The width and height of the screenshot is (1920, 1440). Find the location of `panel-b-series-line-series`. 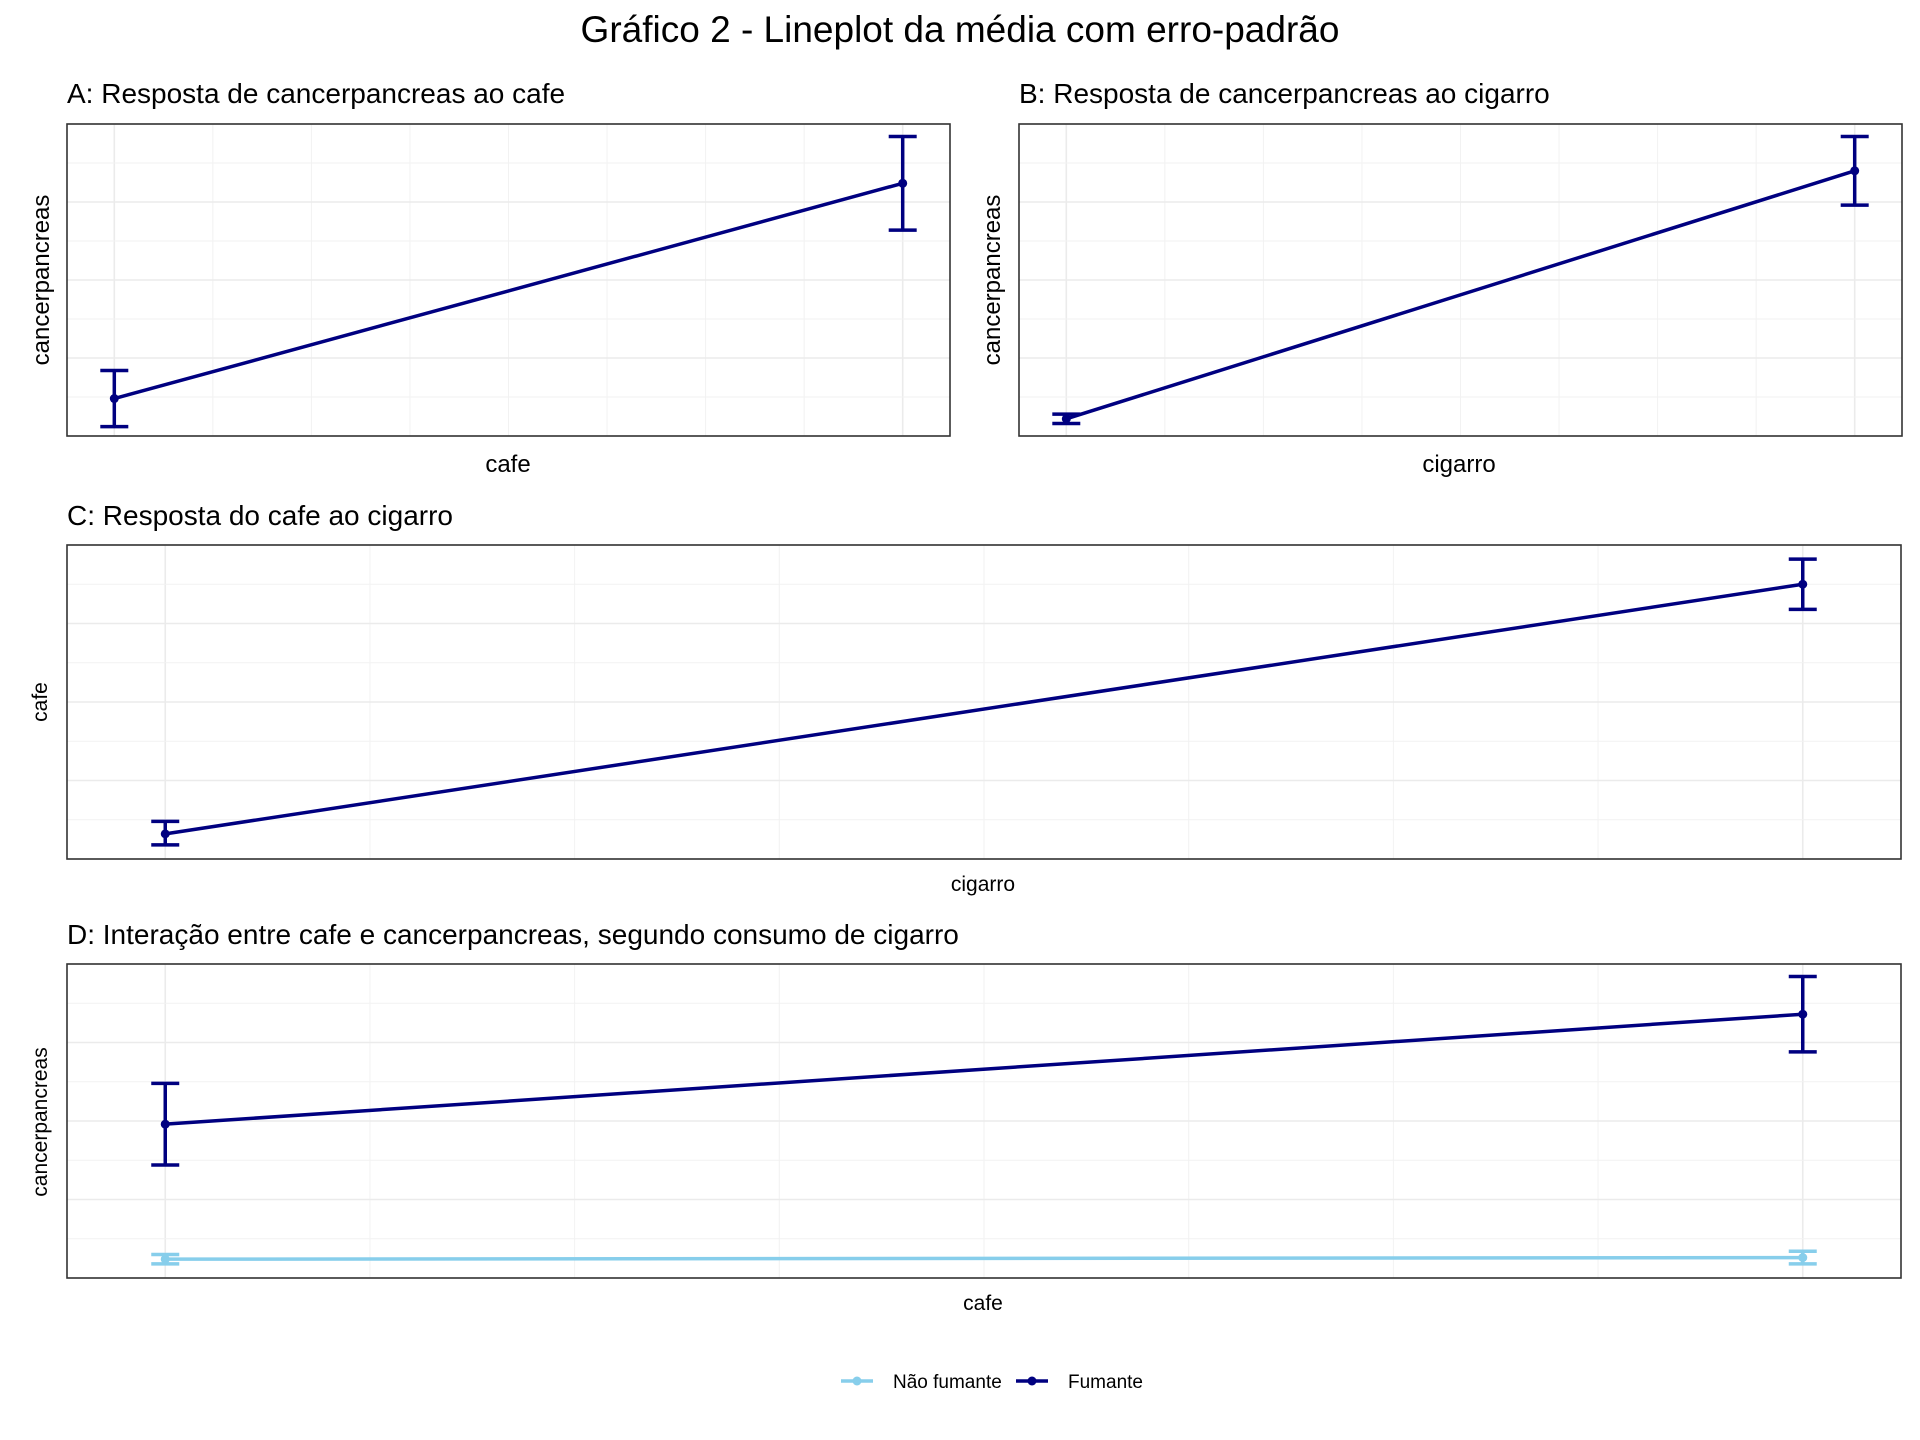

panel-b-series-line-series is located at coordinates (1460, 295).